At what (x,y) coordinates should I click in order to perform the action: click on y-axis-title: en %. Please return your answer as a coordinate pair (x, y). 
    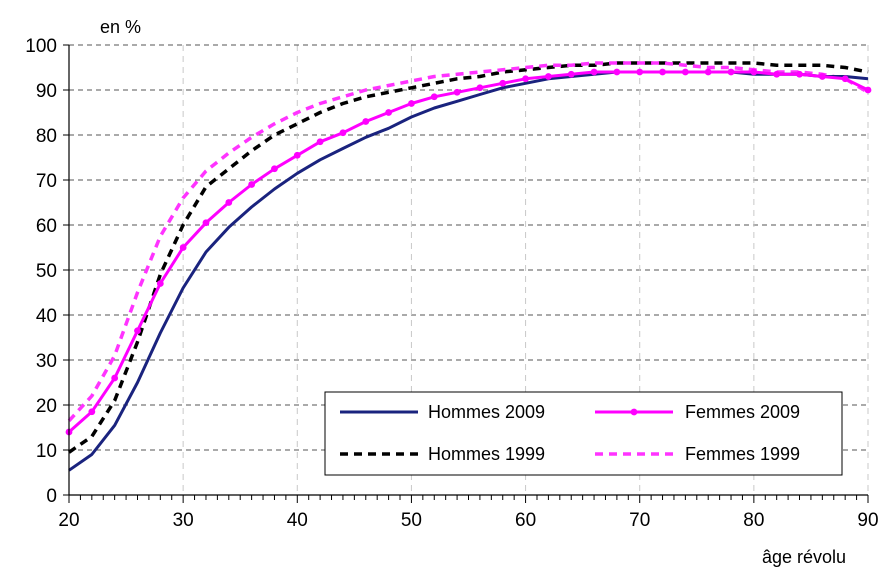
    Looking at the image, I should click on (120, 27).